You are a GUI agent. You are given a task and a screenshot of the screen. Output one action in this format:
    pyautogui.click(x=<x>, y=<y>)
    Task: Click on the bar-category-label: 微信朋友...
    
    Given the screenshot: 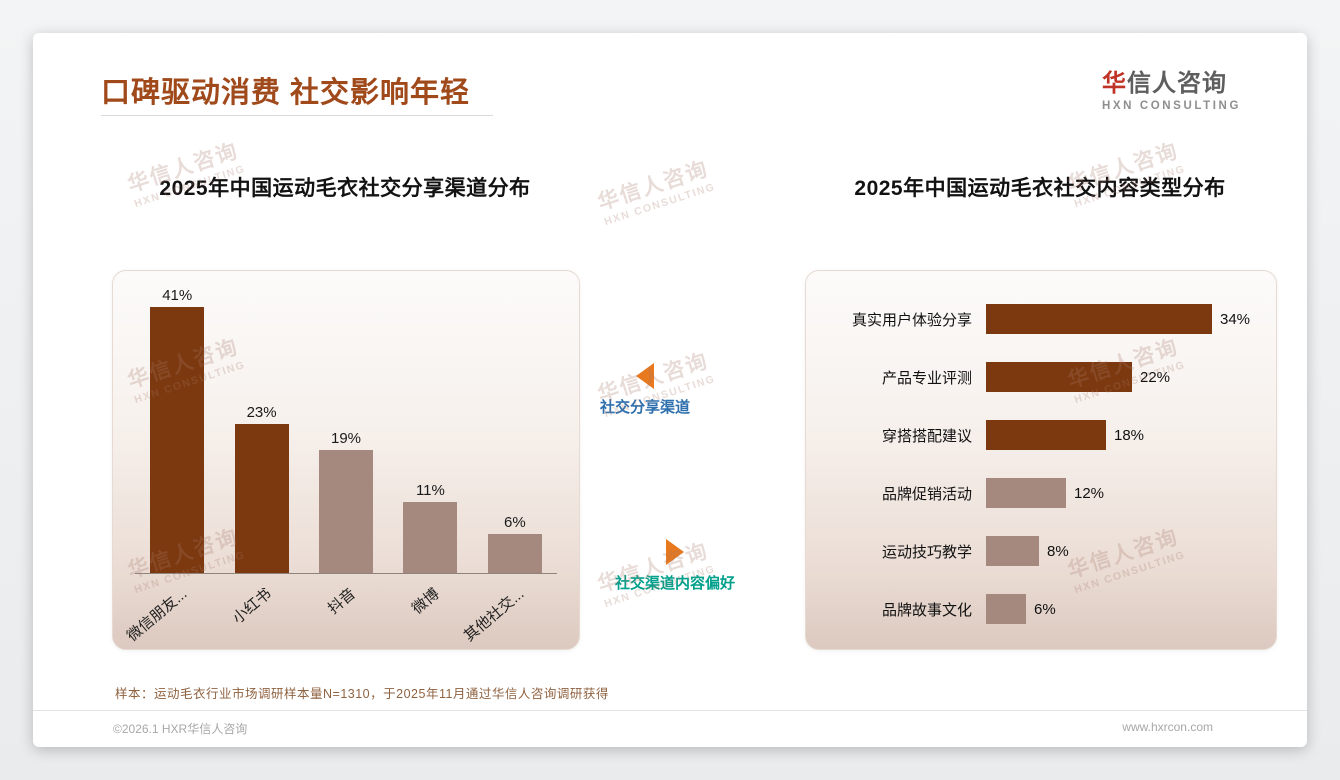 What is the action you would take?
    pyautogui.click(x=157, y=615)
    